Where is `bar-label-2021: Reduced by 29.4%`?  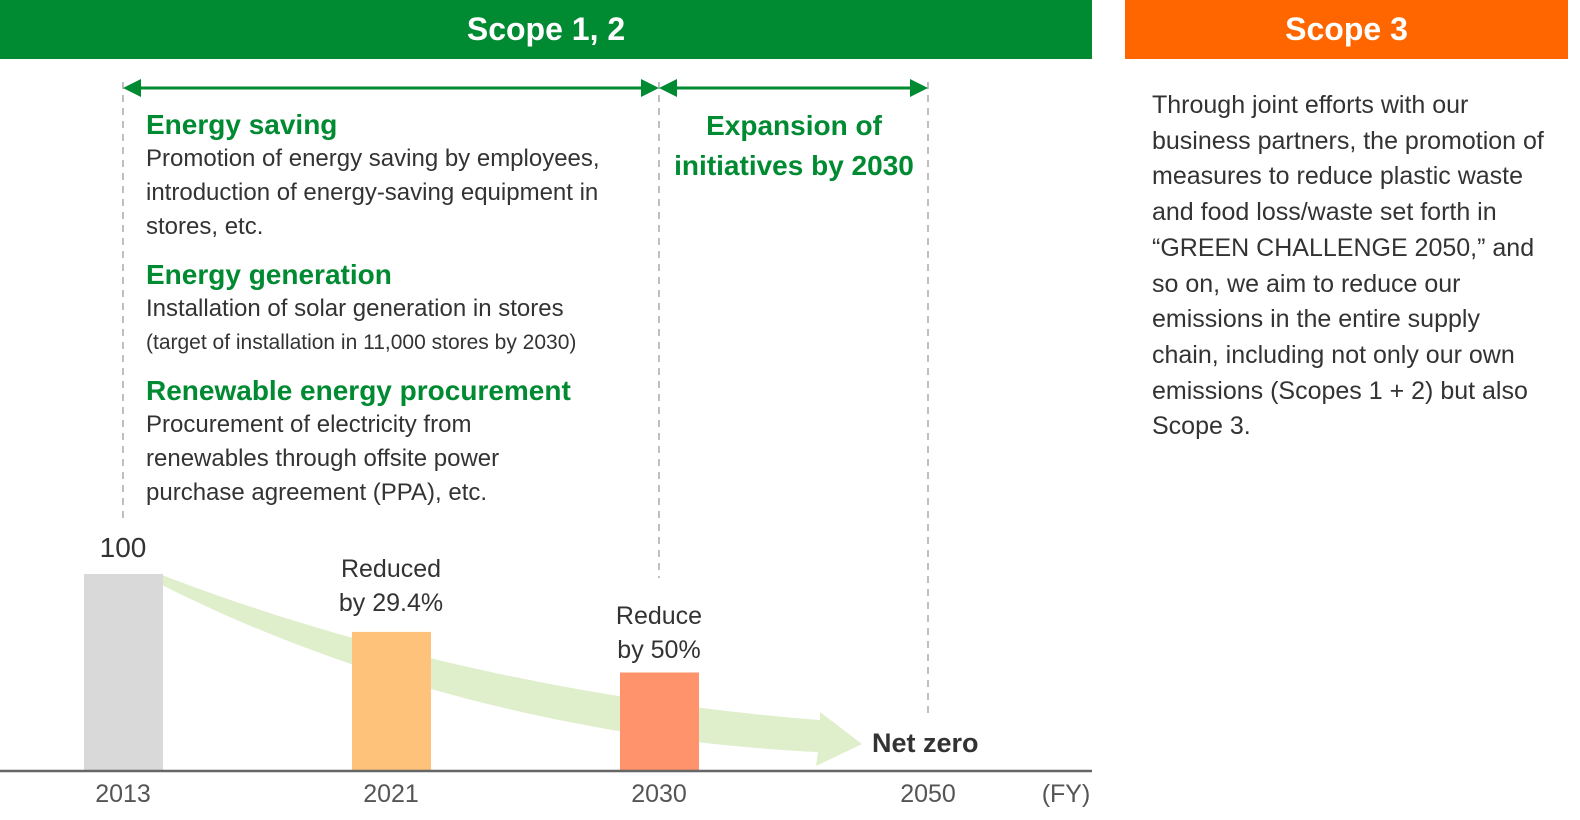
bar-label-2021: Reduced by 29.4% is located at coordinates (391, 586).